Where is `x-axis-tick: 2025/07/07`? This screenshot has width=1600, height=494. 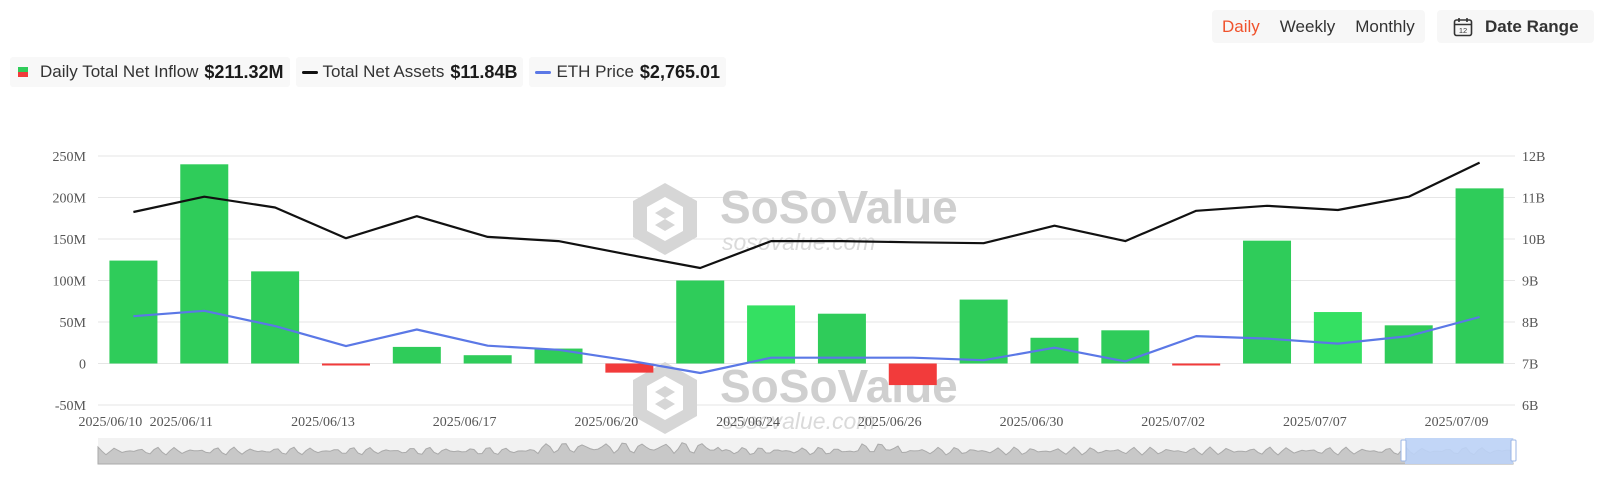
x-axis-tick: 2025/07/07 is located at coordinates (1315, 422).